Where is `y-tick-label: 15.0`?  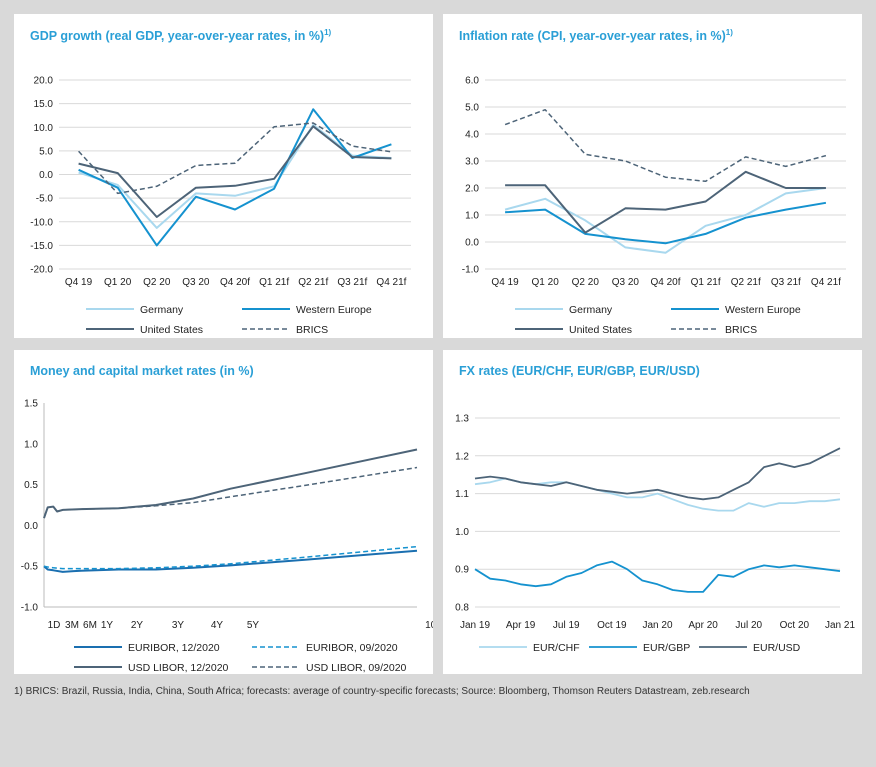
y-tick-label: 15.0 is located at coordinates (44, 104).